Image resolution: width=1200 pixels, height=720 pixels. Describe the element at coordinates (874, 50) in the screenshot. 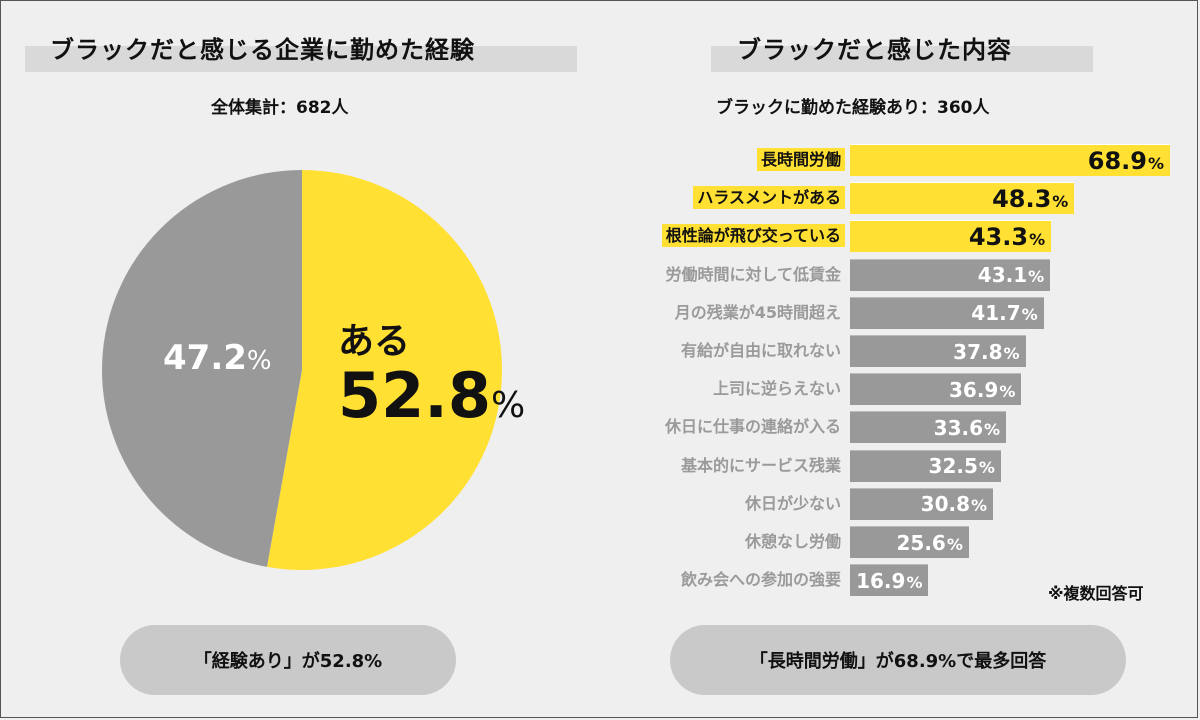

I see `right-title: ブラックだと感じた内容` at that location.